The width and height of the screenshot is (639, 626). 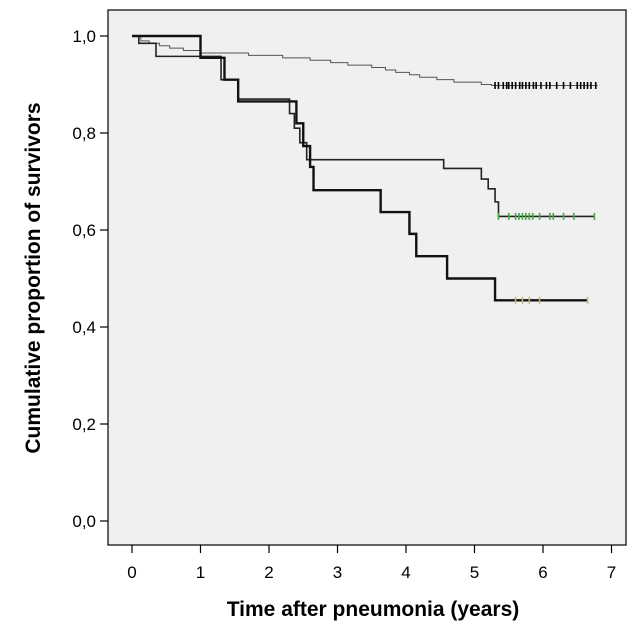 What do you see at coordinates (474, 572) in the screenshot?
I see `x-tick-label: 5` at bounding box center [474, 572].